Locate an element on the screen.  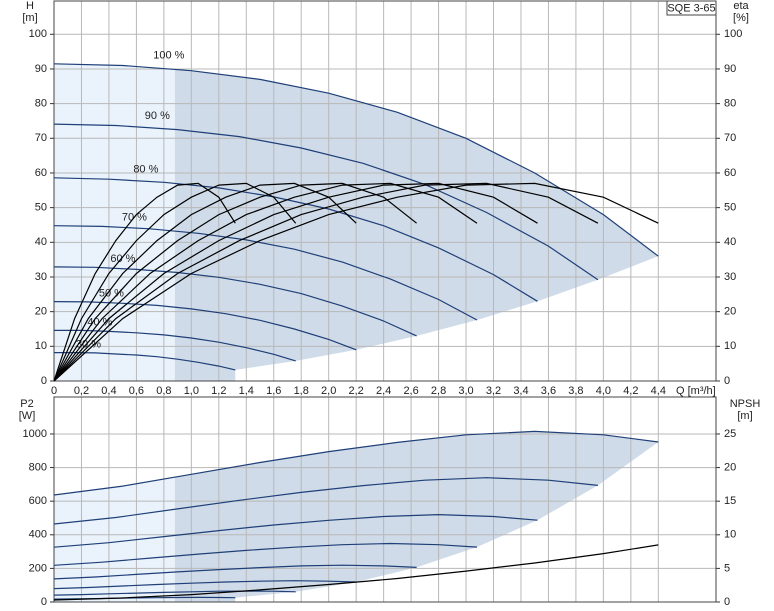
y-tick-label: 60 is located at coordinates (41, 173).